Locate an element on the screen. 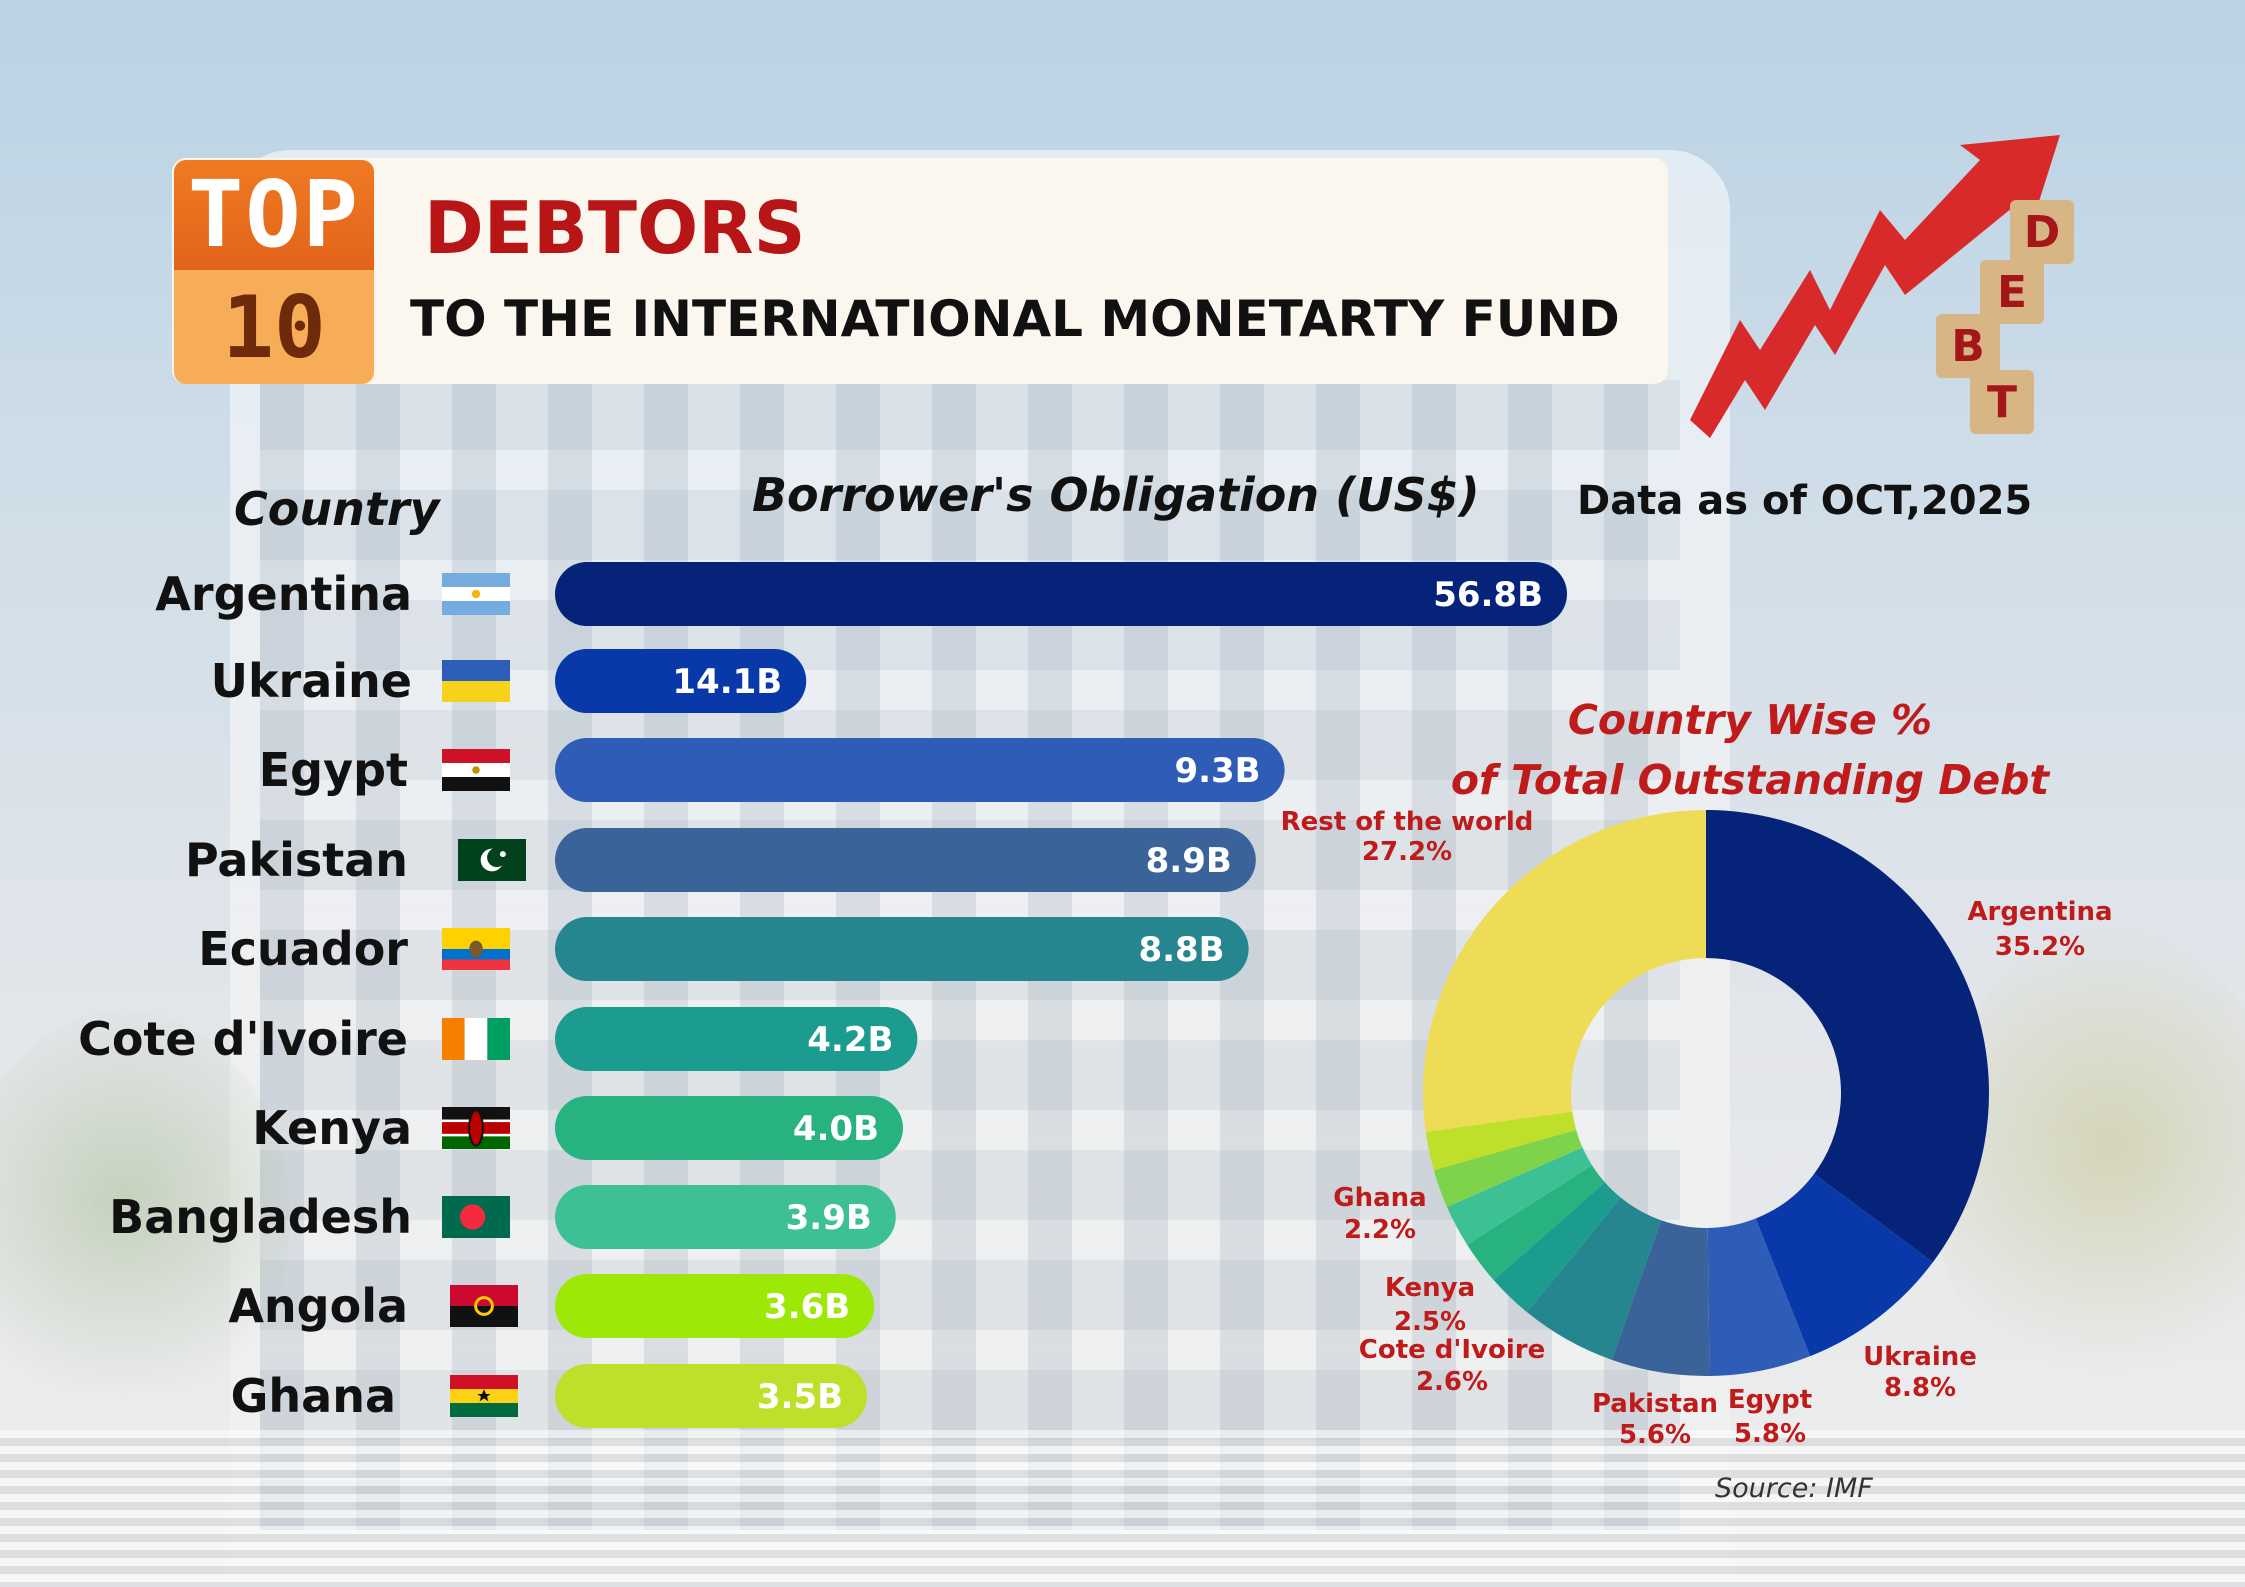  source-note: Source: IMF is located at coordinates (1794, 1488).